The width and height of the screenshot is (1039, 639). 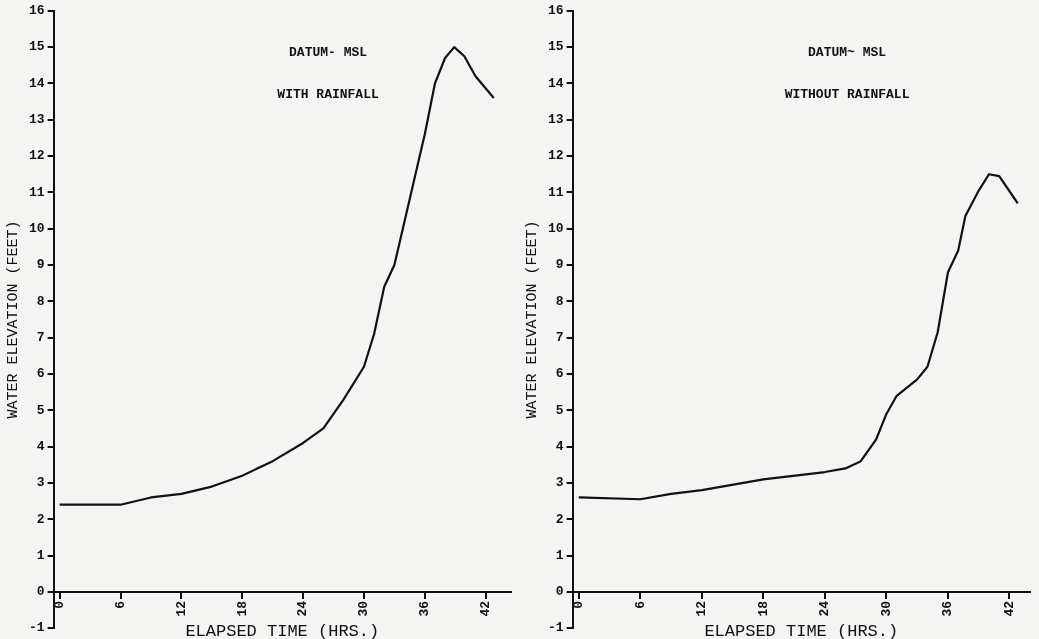 What do you see at coordinates (847, 94) in the screenshot?
I see `annotation: WITHOUT RAINFALL` at bounding box center [847, 94].